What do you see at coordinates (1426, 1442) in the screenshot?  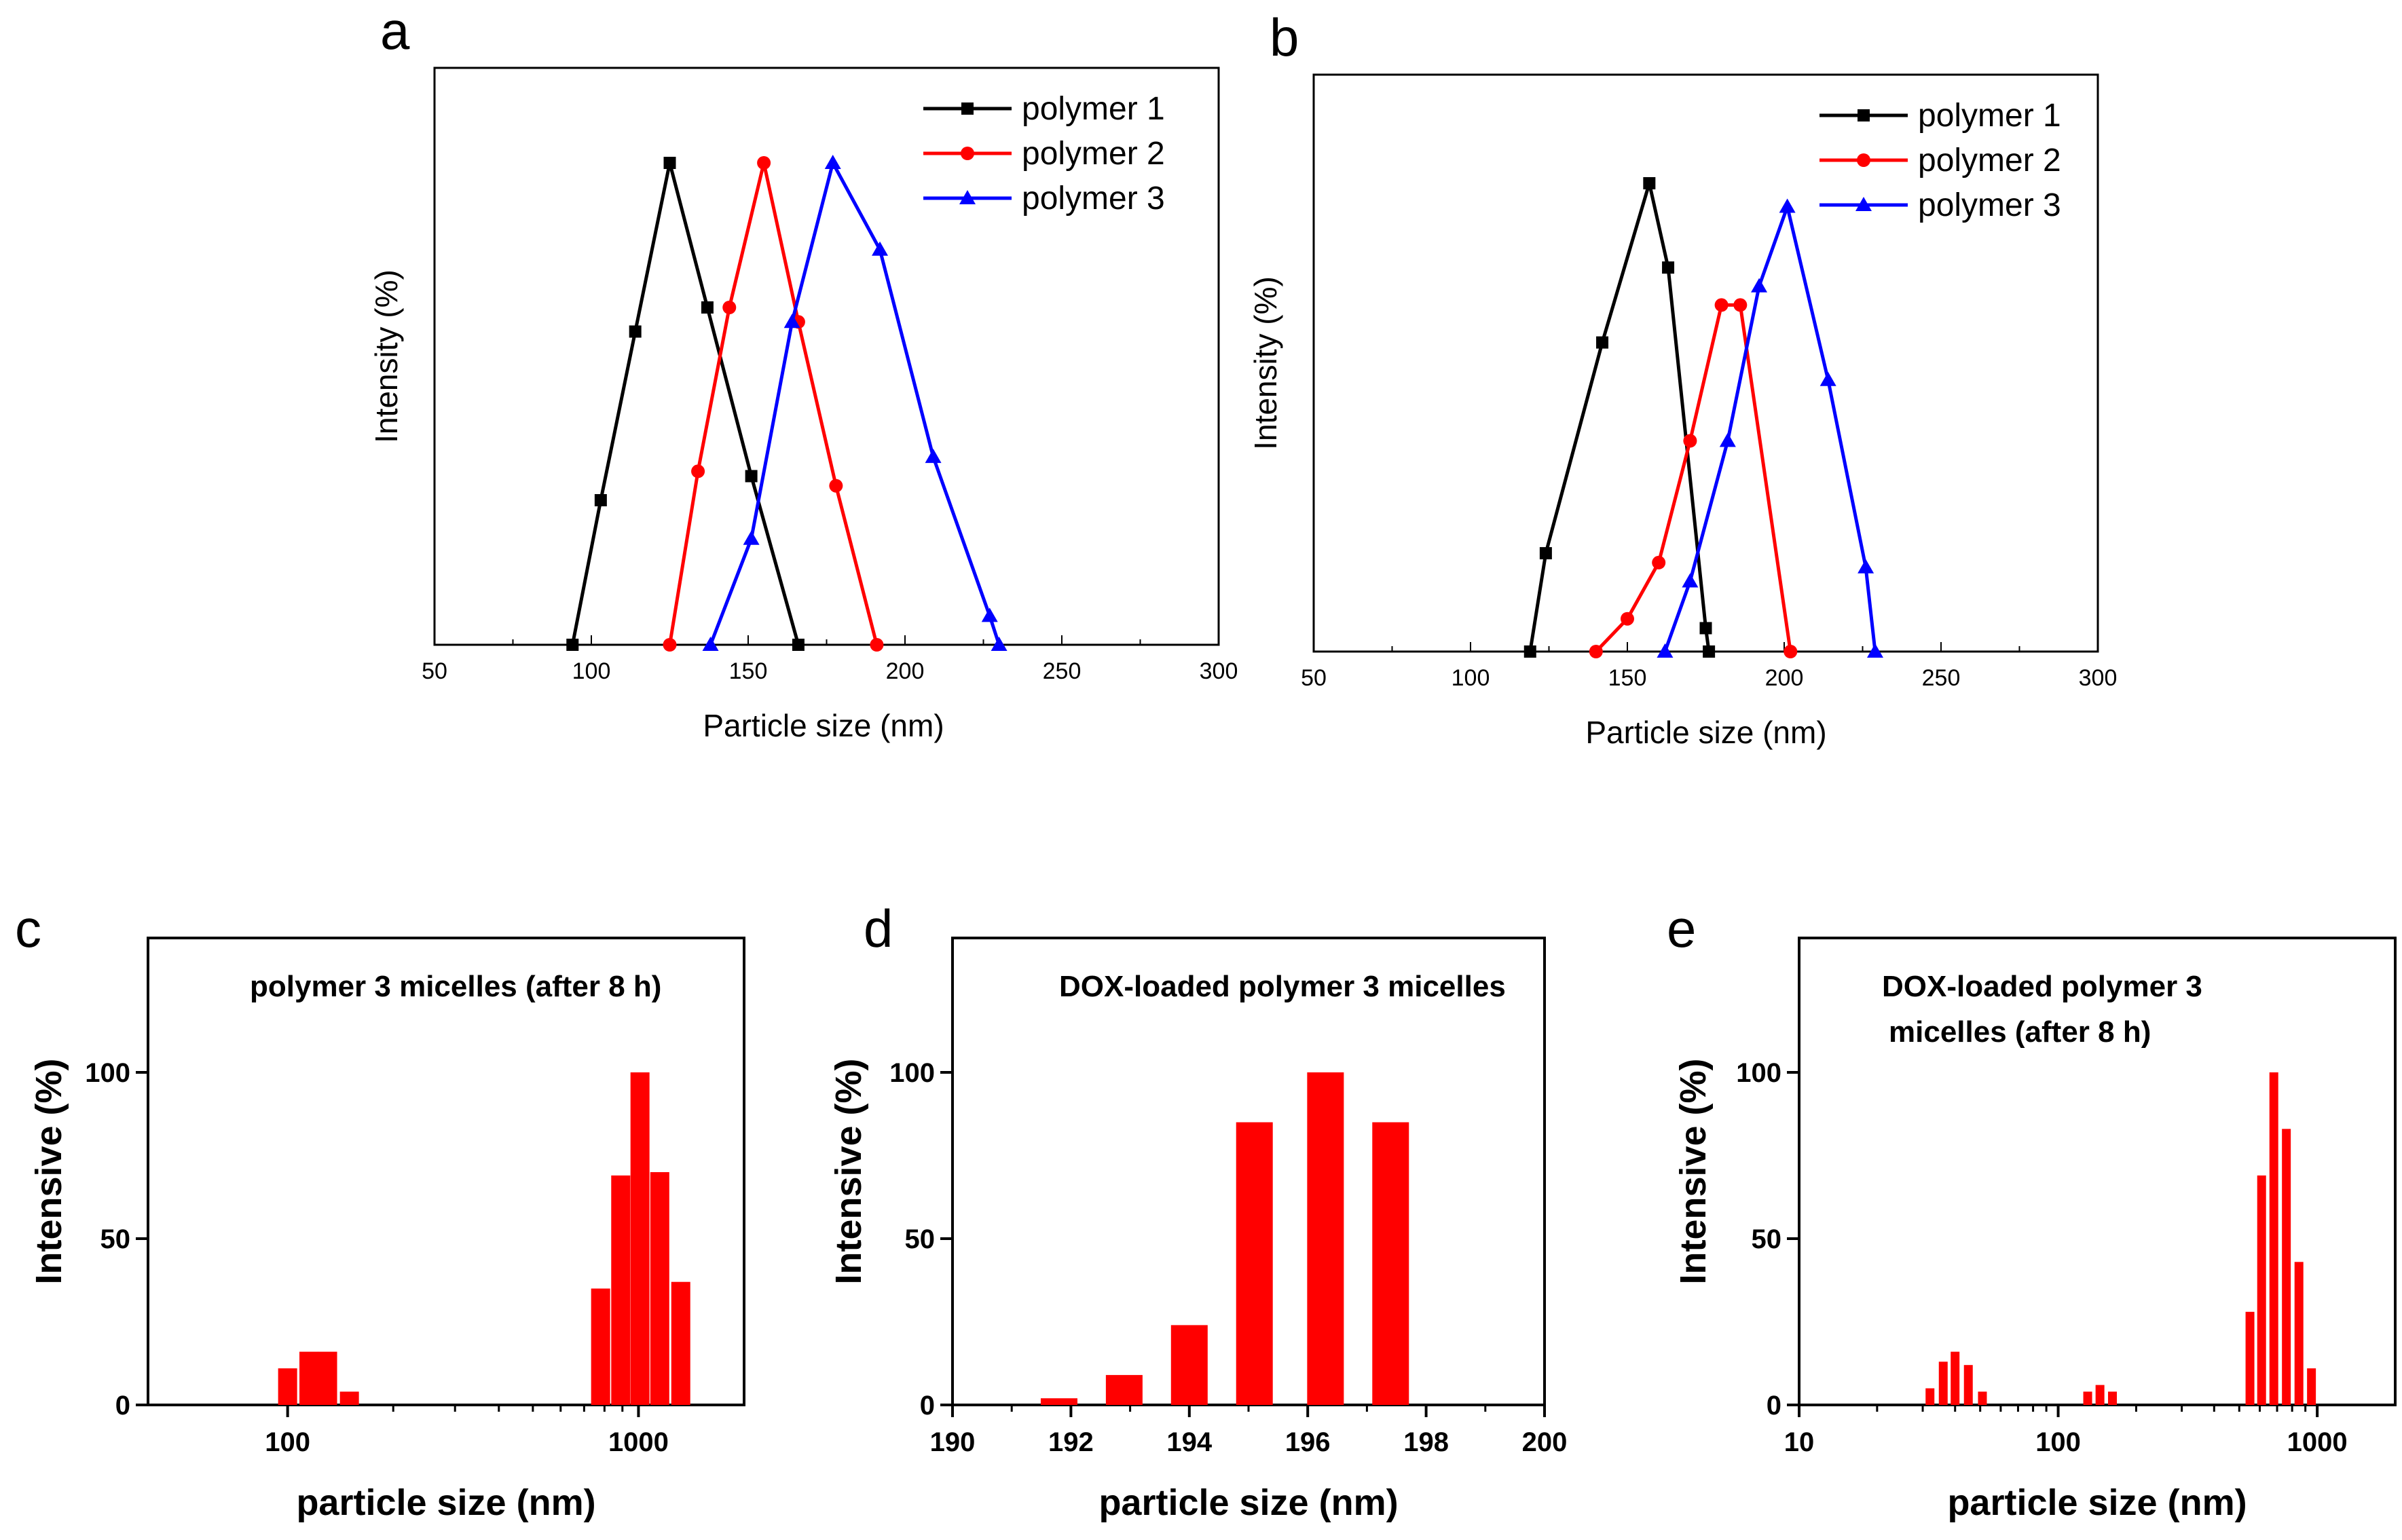 I see `plot-d-xtick-label: 198` at bounding box center [1426, 1442].